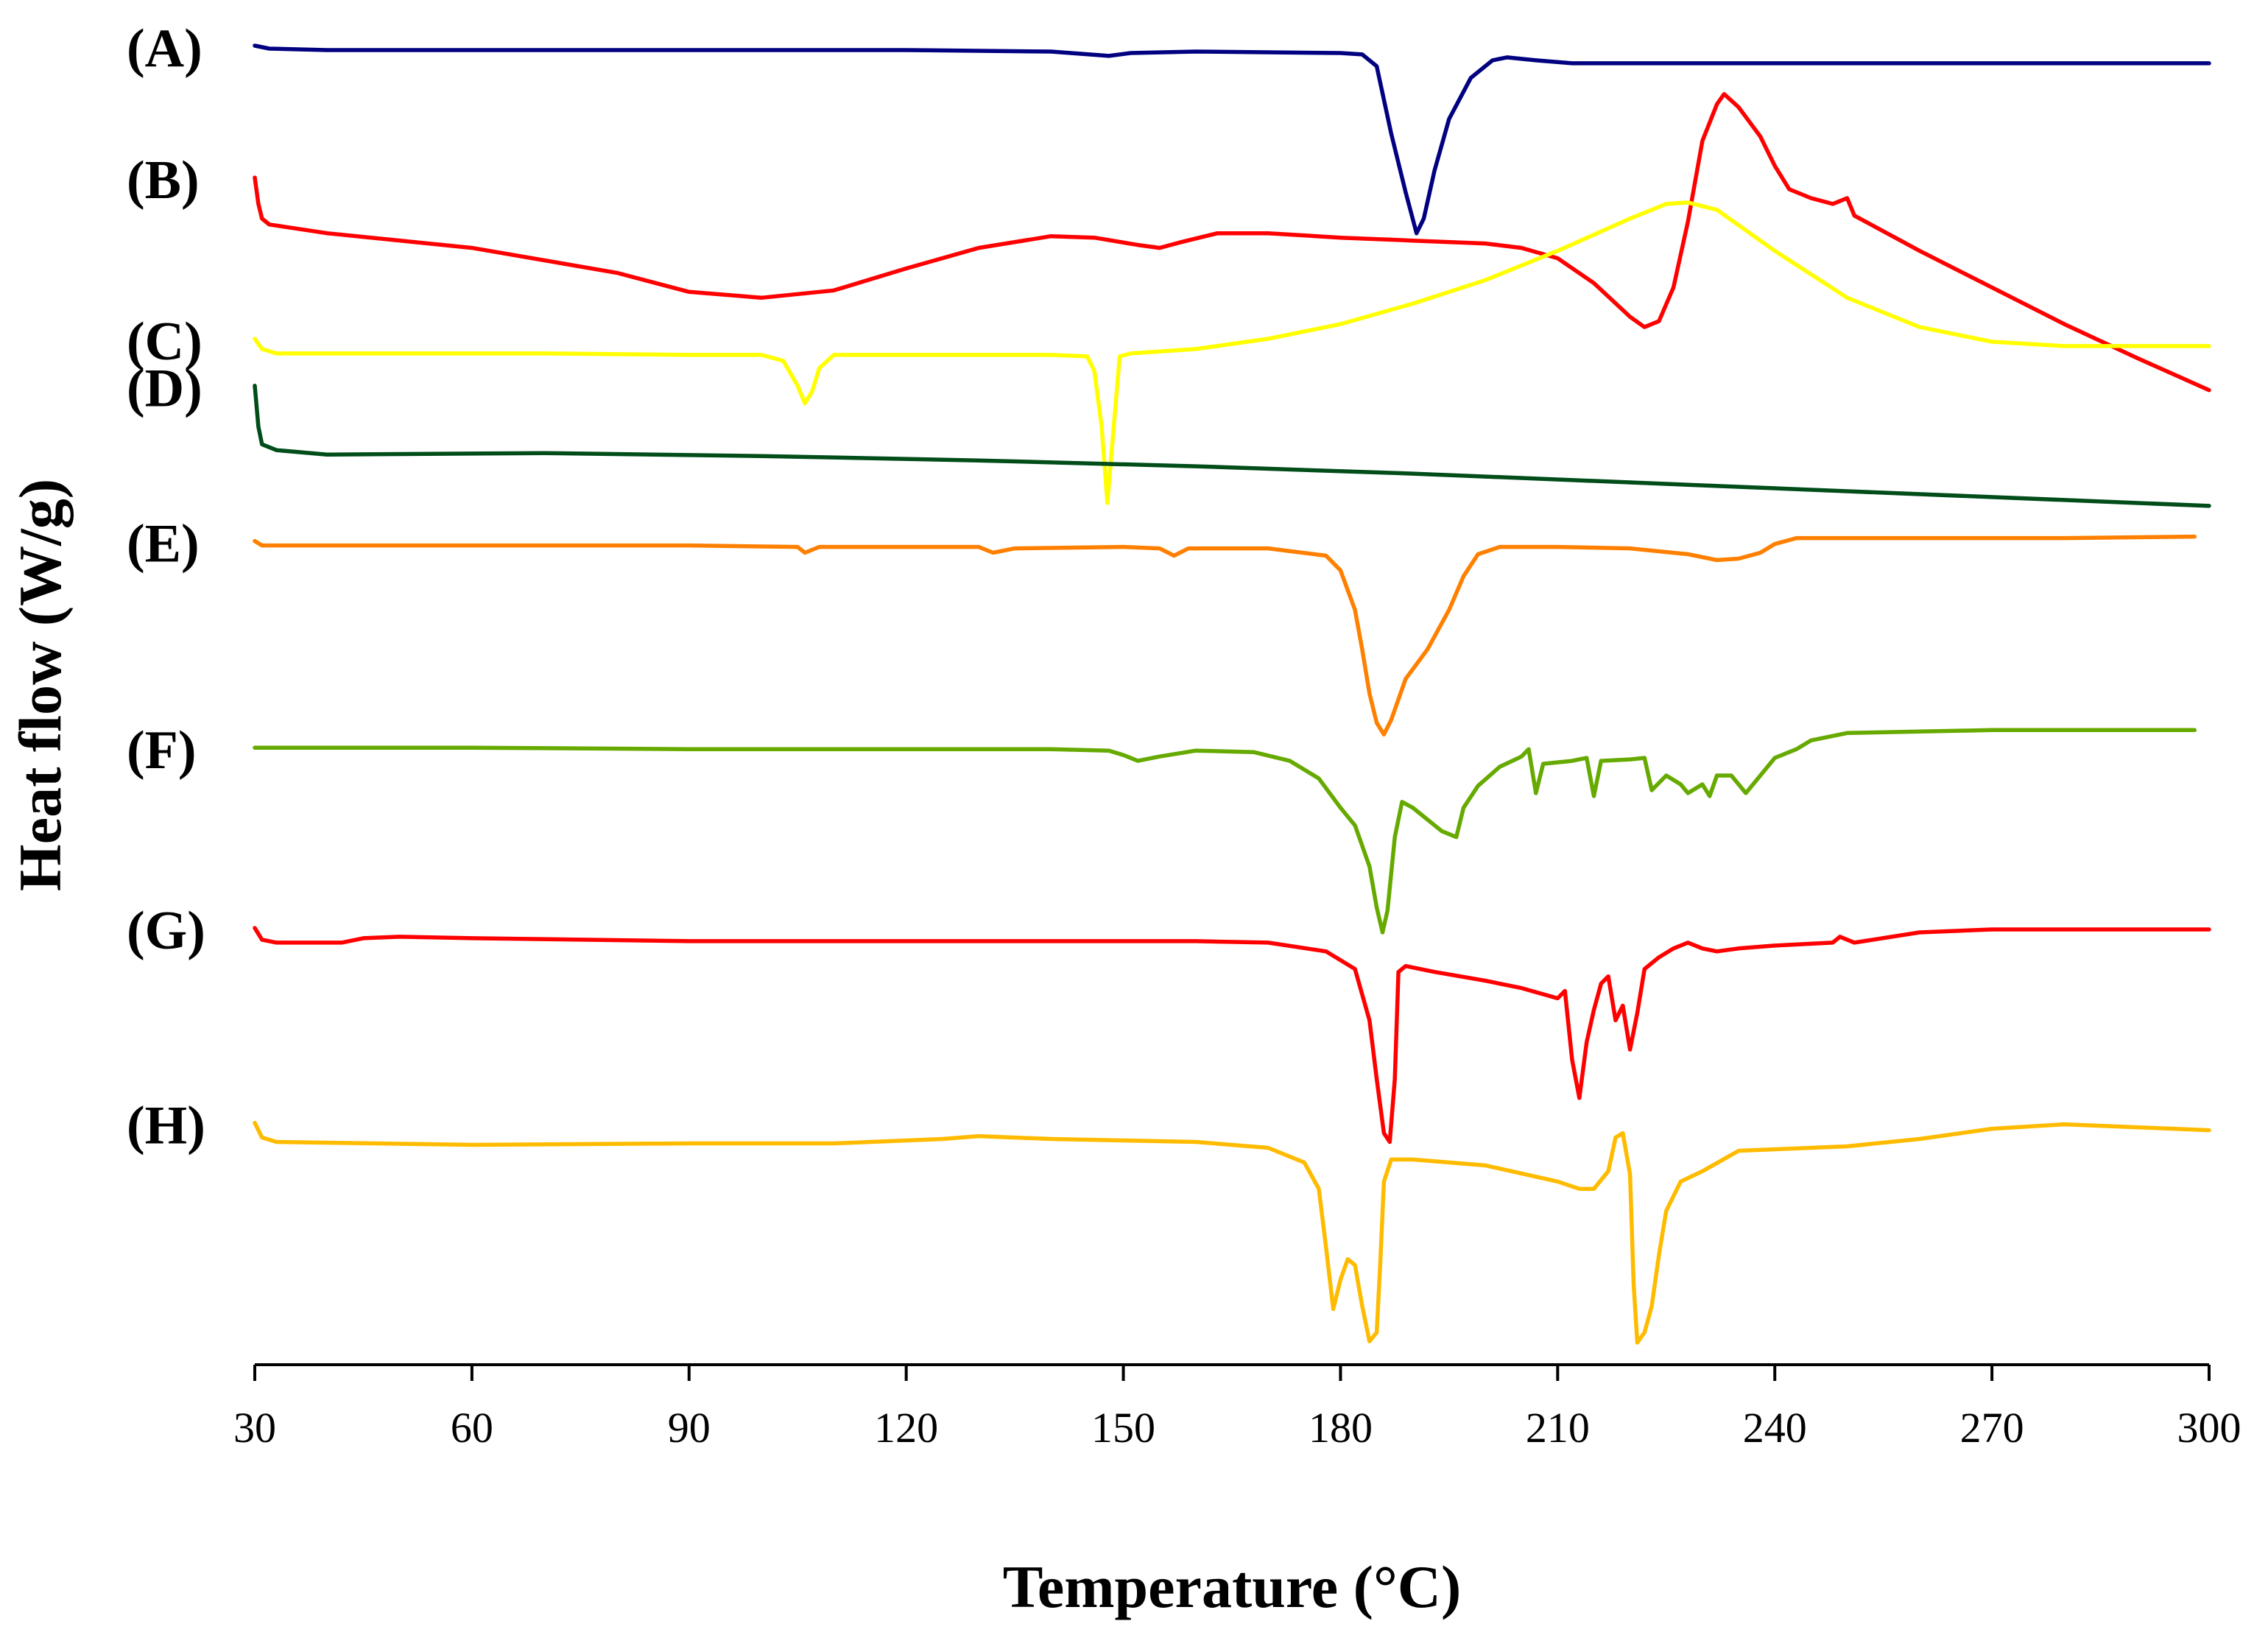 Image resolution: width=2268 pixels, height=1635 pixels. I want to click on x-tick-label: 120, so click(906, 1428).